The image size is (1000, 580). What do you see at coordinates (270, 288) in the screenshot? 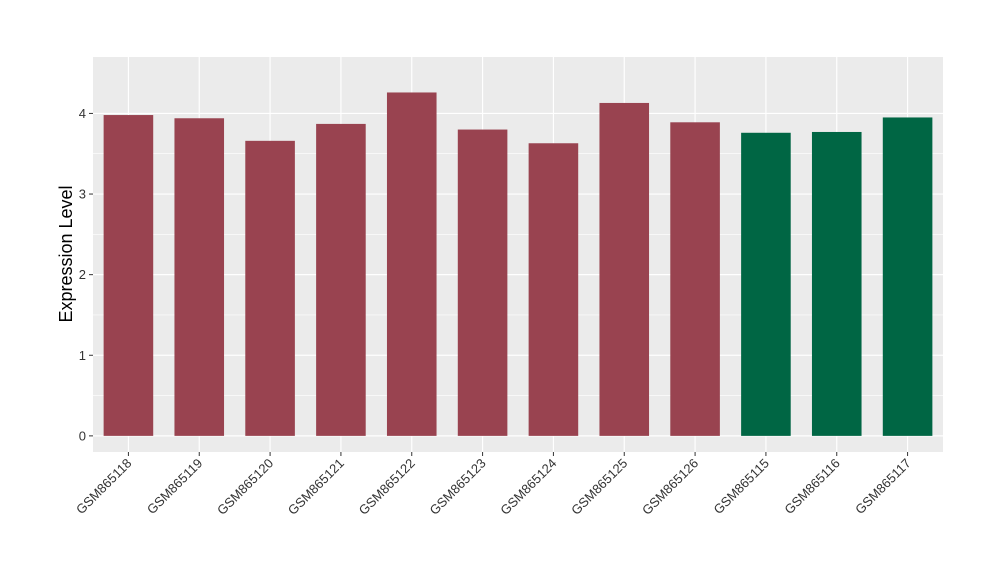
I see `bar-GSM865120` at bounding box center [270, 288].